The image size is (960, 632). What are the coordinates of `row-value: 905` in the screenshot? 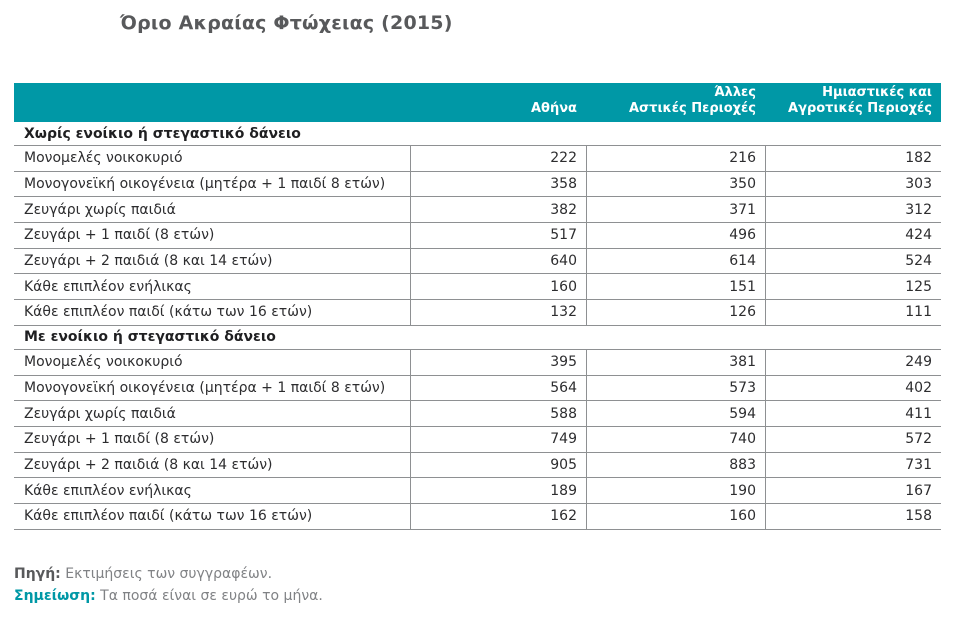 It's located at (498, 465).